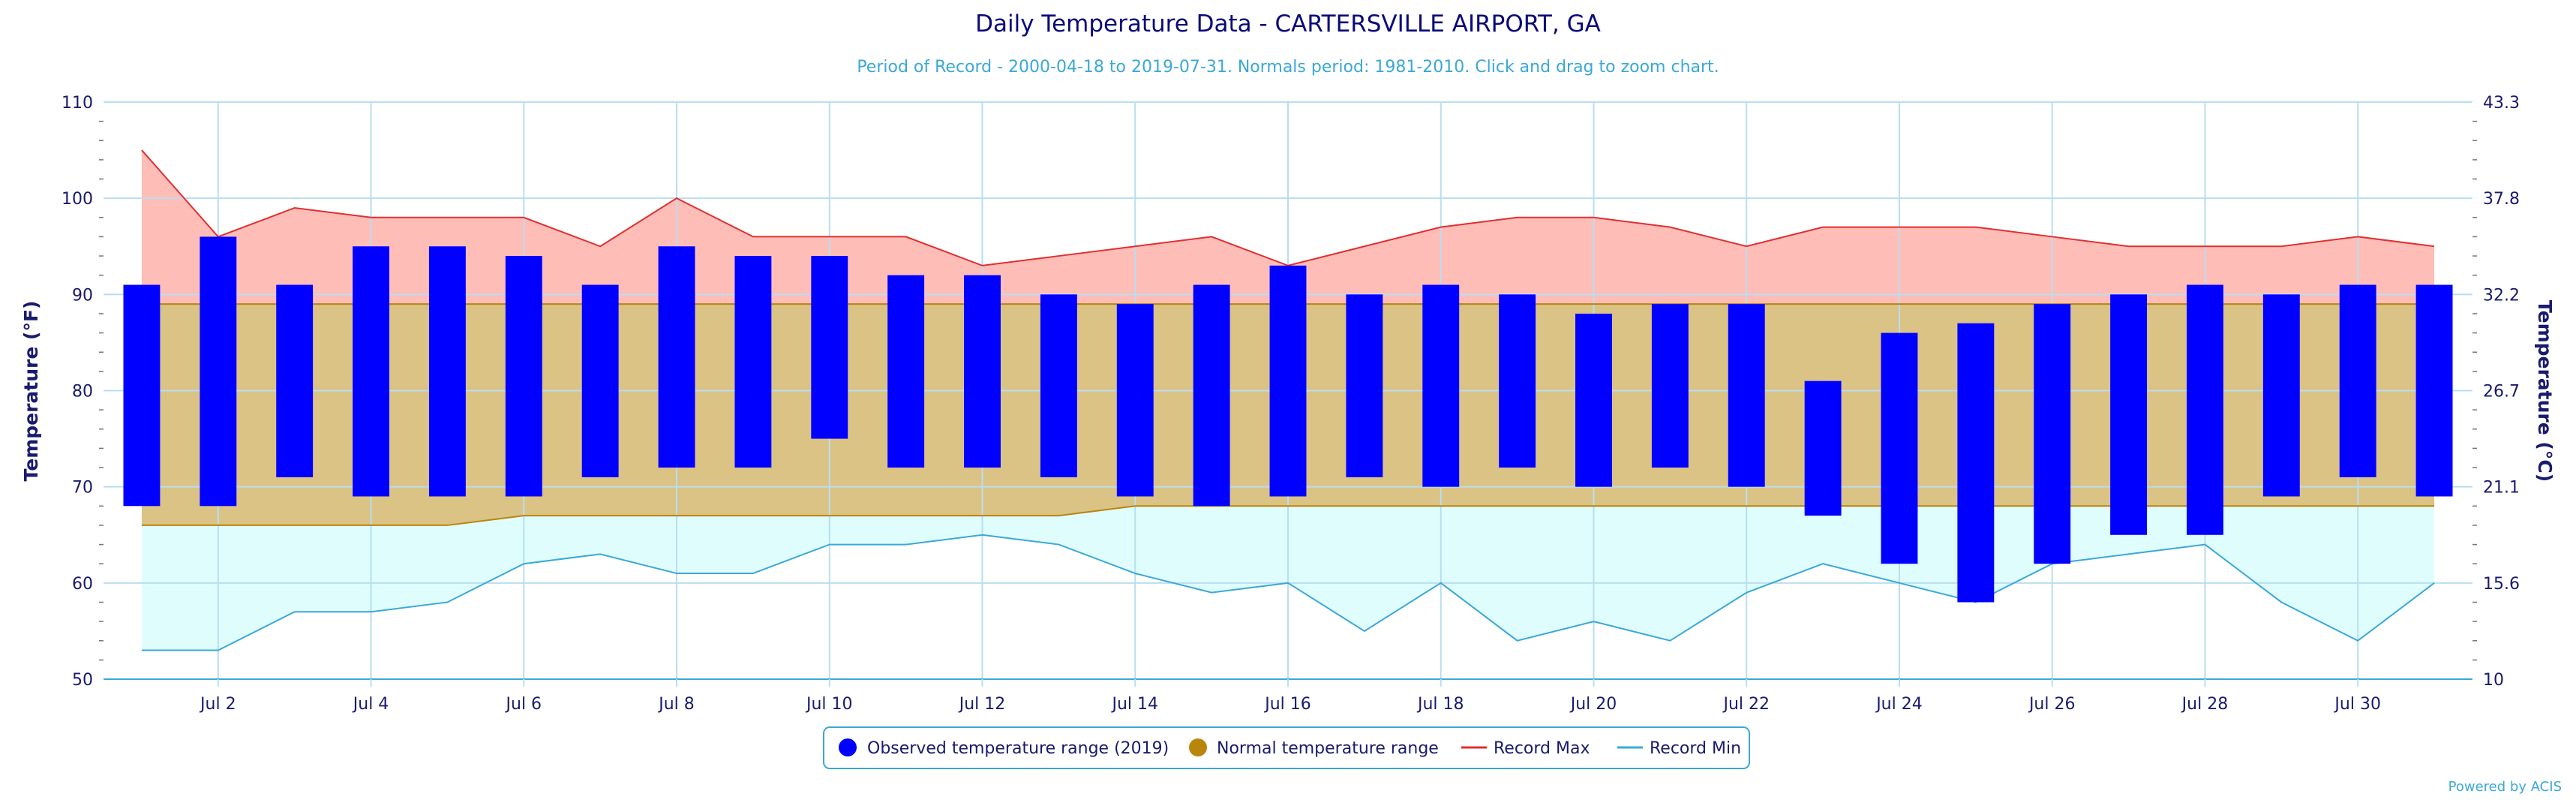 The image size is (2576, 800). I want to click on legend-item-observed: Observed temperature range (2019), so click(1004, 748).